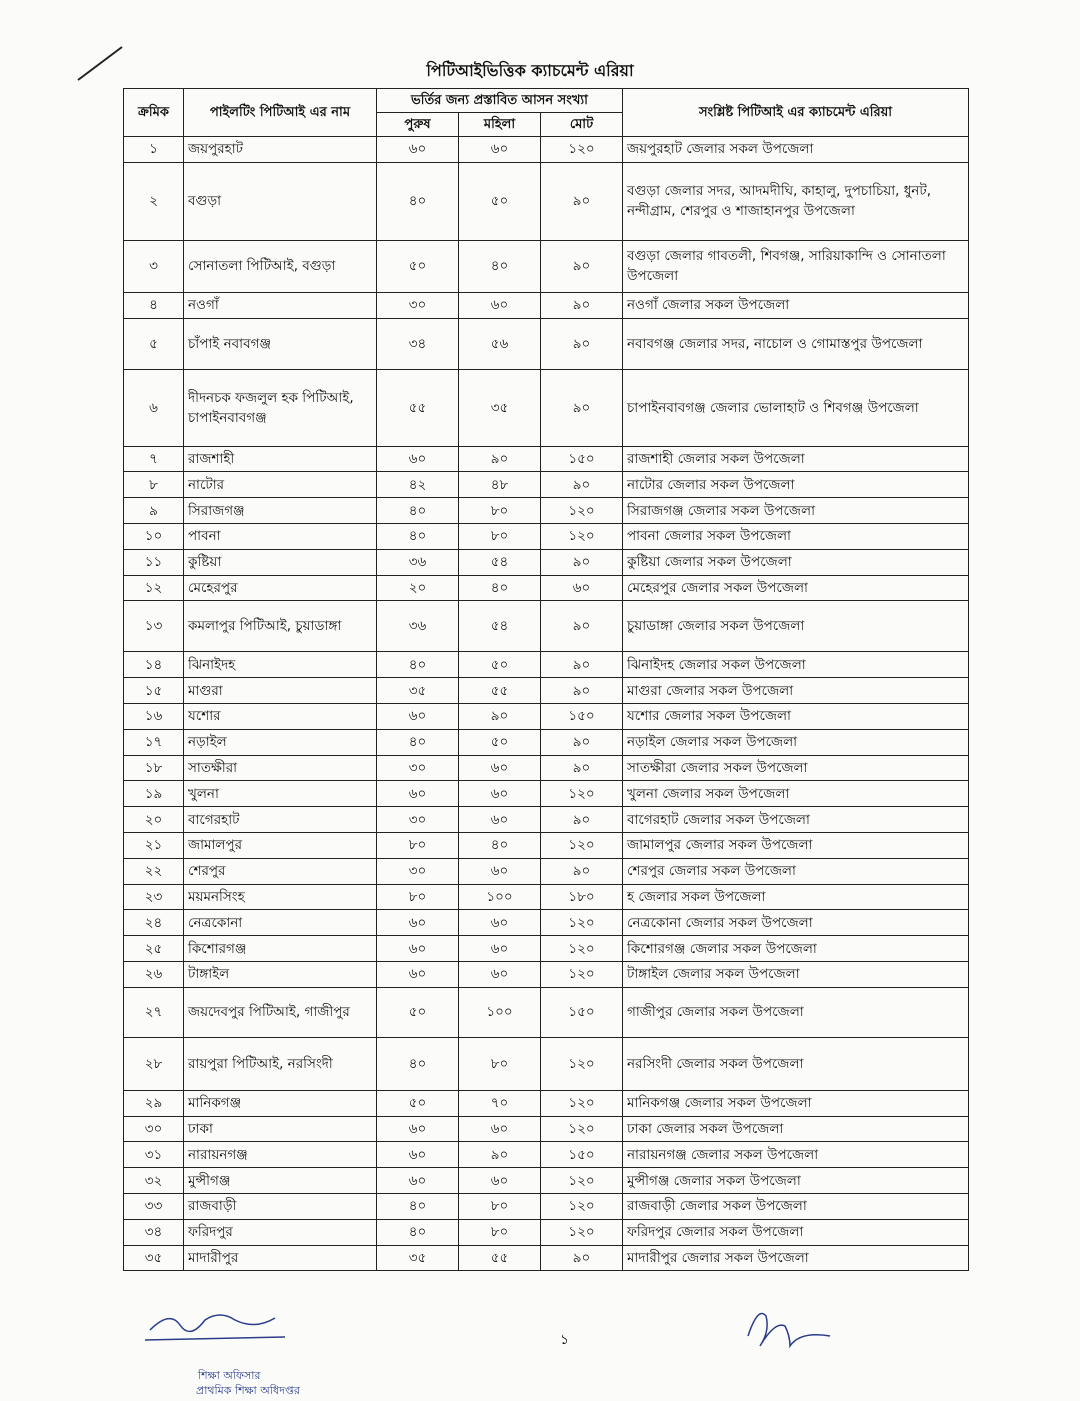 This screenshot has height=1401, width=1080. I want to click on cell-area: জয়পুরহাট জেলার সকল উপজেলা, so click(795, 149).